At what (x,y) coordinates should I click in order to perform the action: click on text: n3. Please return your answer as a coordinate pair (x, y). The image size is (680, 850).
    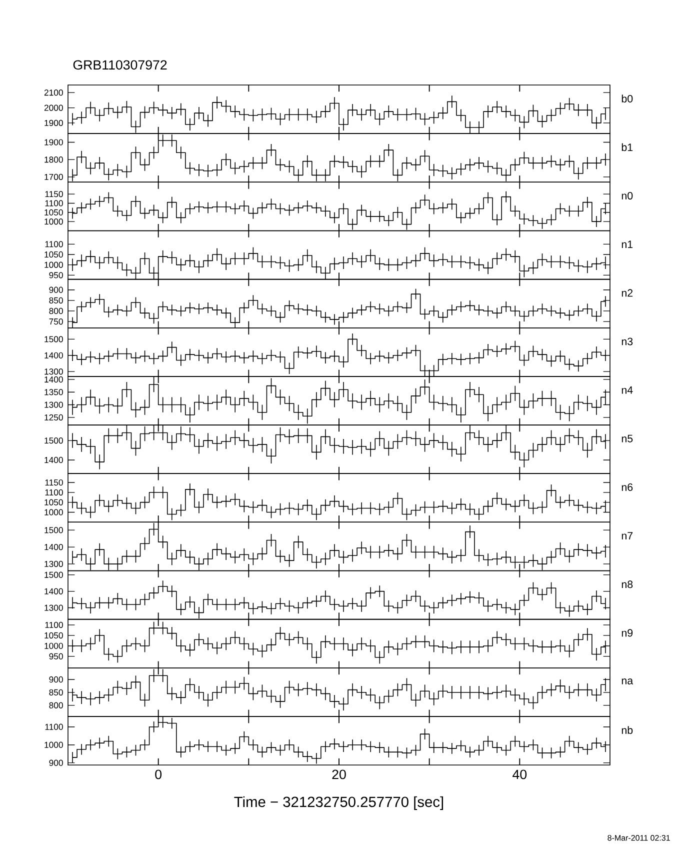
    Looking at the image, I should click on (627, 342).